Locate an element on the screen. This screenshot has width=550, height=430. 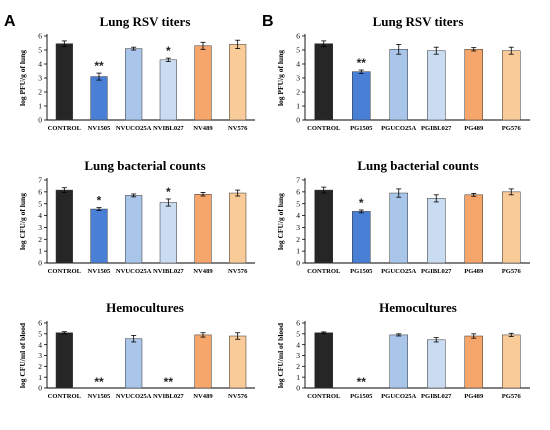
category-label: PGIBL027 is located at coordinates (436, 271).